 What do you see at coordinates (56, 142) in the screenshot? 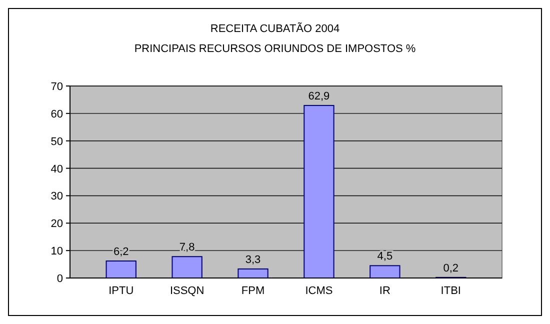
I see `y-tick-label: 50` at bounding box center [56, 142].